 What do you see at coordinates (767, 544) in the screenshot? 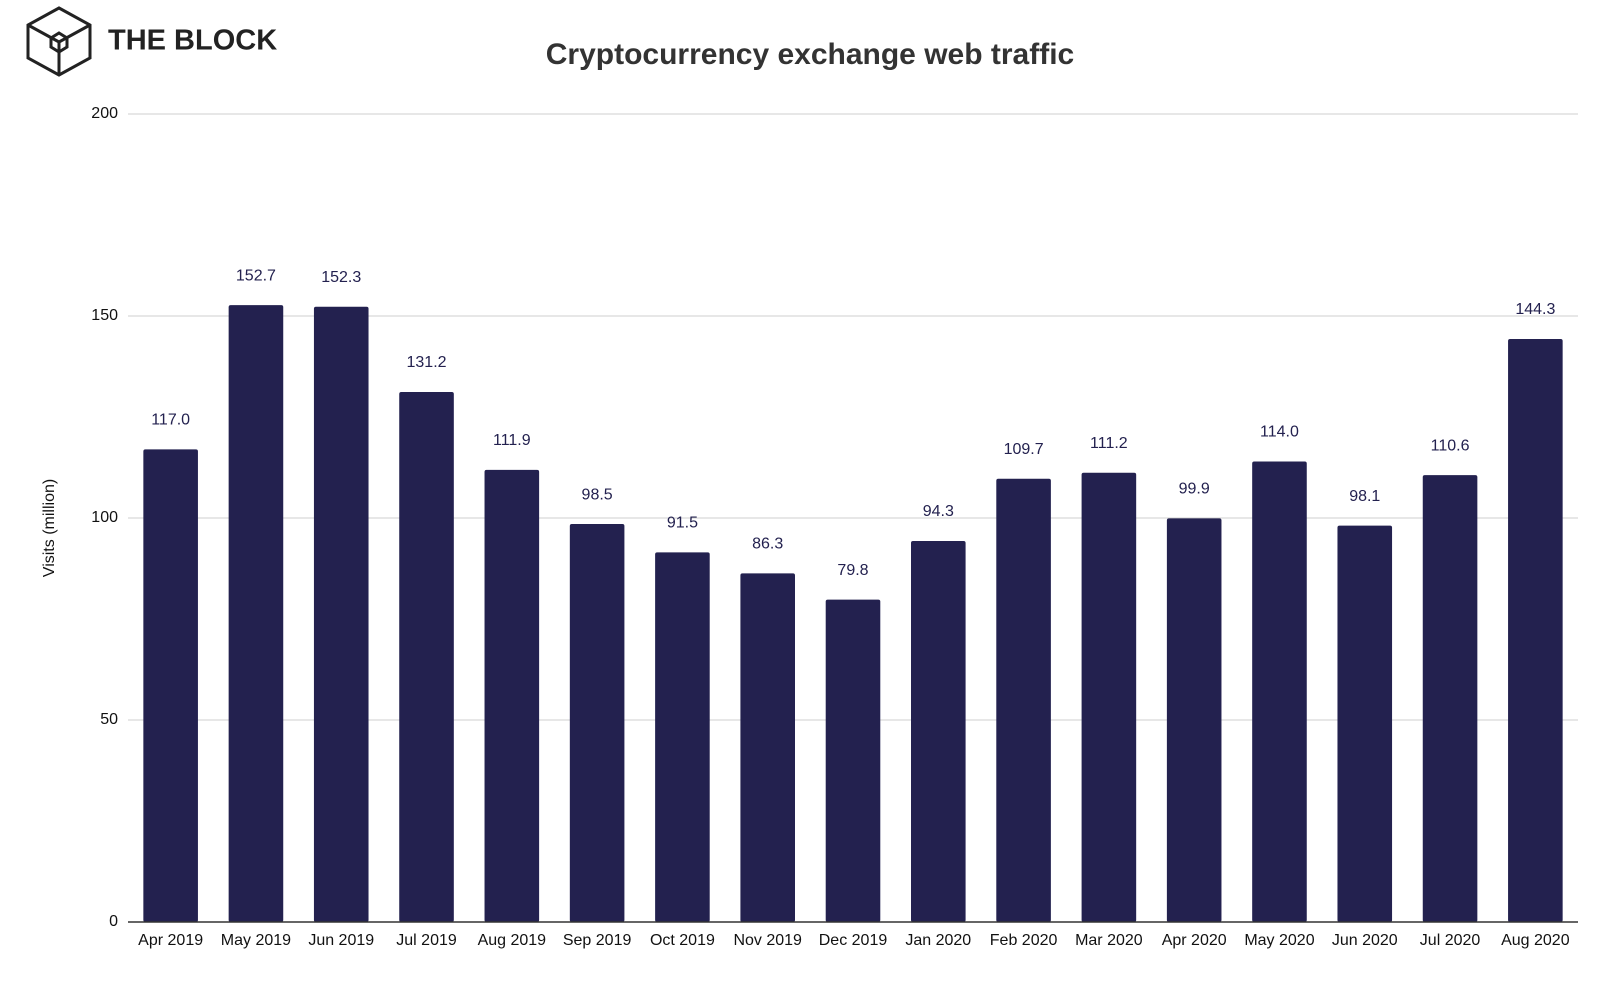
I see `value-label: 86.3` at bounding box center [767, 544].